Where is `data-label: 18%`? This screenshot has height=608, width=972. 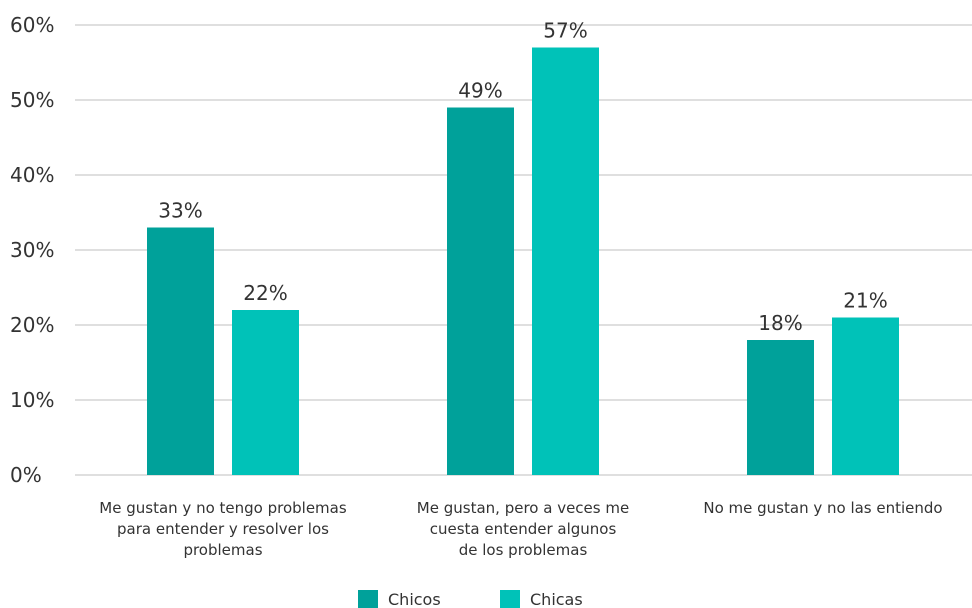
data-label: 18% is located at coordinates (780, 323).